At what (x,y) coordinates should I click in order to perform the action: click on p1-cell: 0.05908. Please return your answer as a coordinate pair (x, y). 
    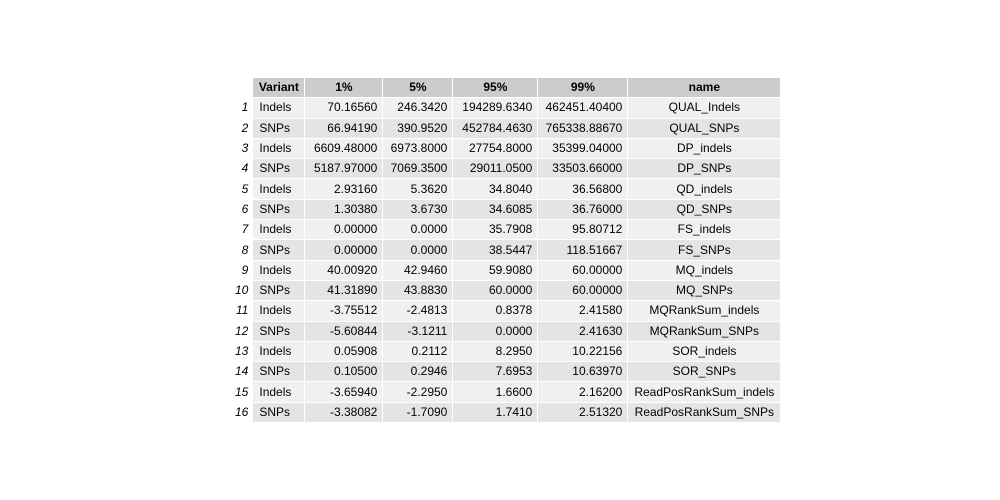
    Looking at the image, I should click on (344, 351).